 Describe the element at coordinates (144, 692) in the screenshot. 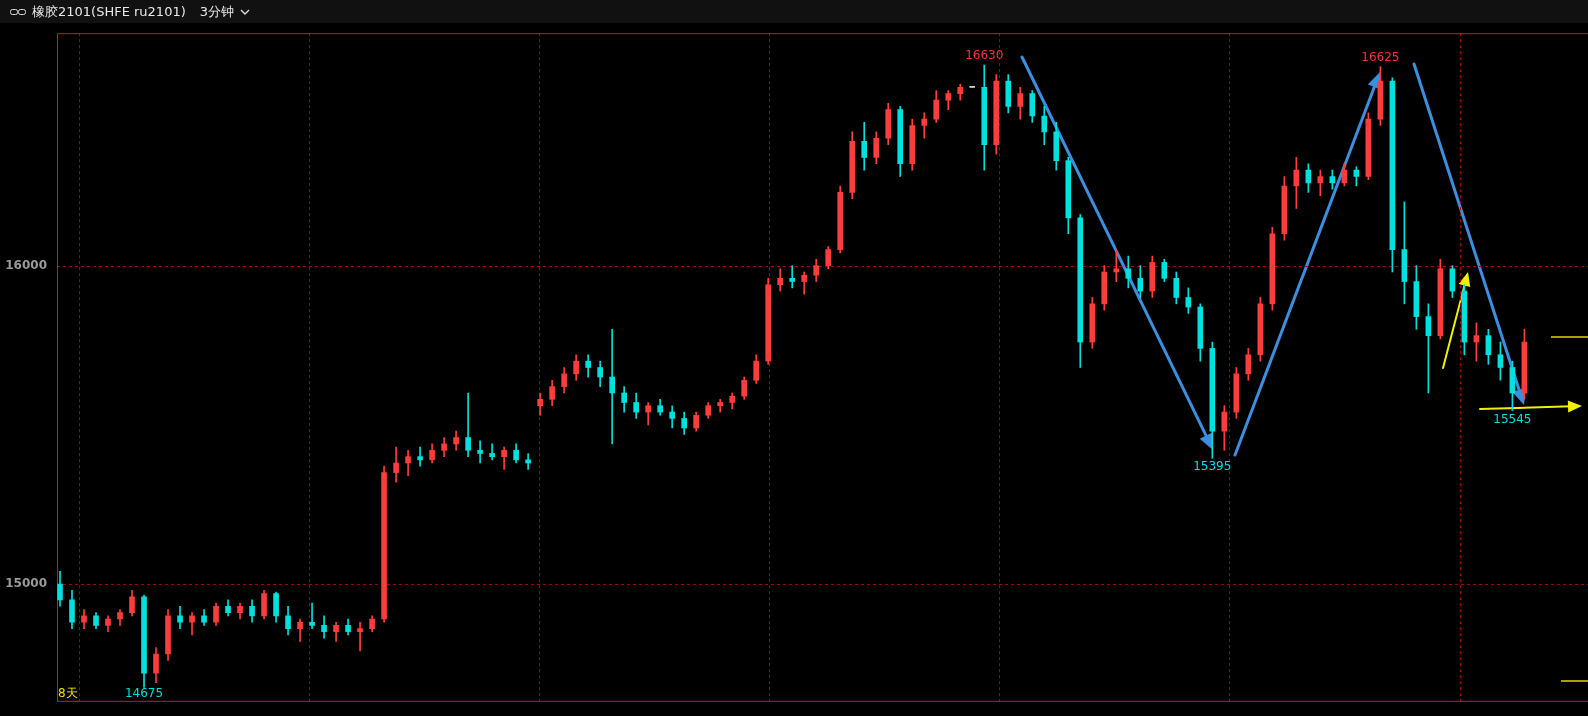

I see `annotation: 14675` at that location.